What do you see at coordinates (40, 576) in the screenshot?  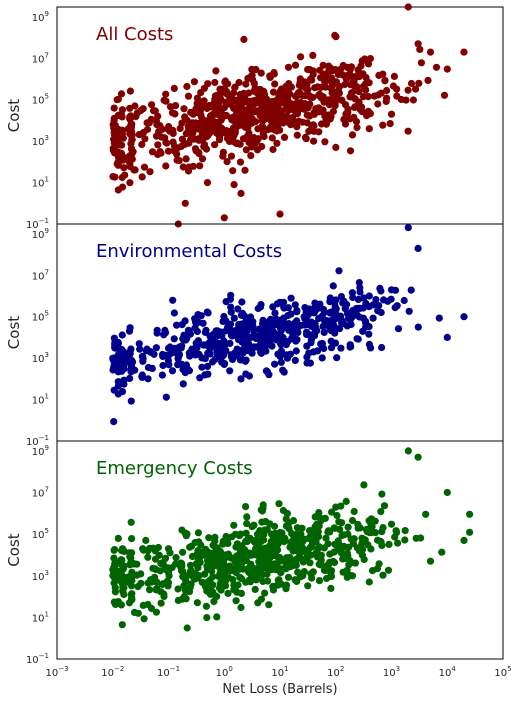 I see `y-tick-label: 10³` at bounding box center [40, 576].